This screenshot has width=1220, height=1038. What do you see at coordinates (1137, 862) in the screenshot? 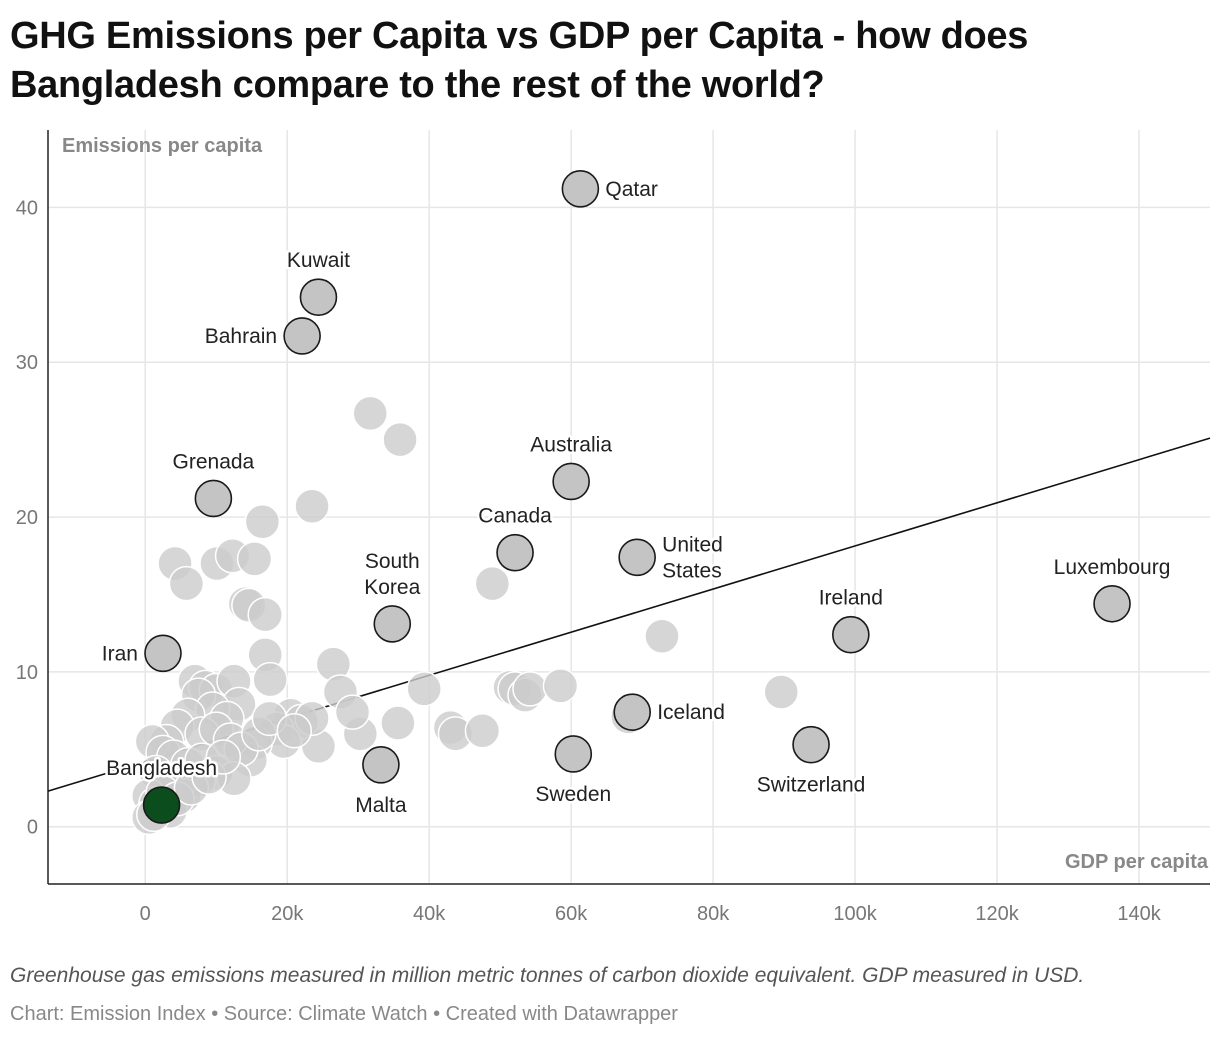
I see `x-axis-title: GDP per capita` at bounding box center [1137, 862].